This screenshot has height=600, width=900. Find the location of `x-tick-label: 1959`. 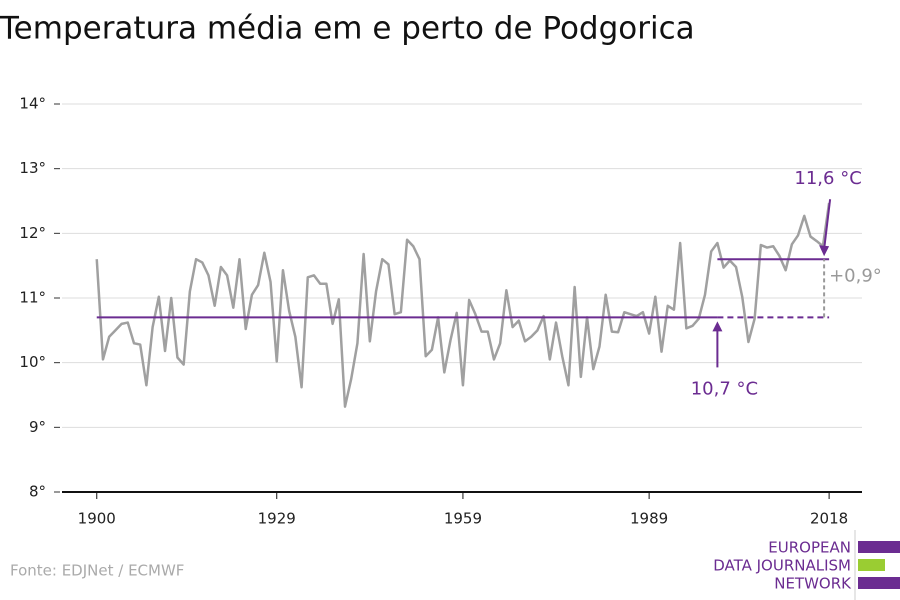

x-tick-label: 1959 is located at coordinates (463, 519).